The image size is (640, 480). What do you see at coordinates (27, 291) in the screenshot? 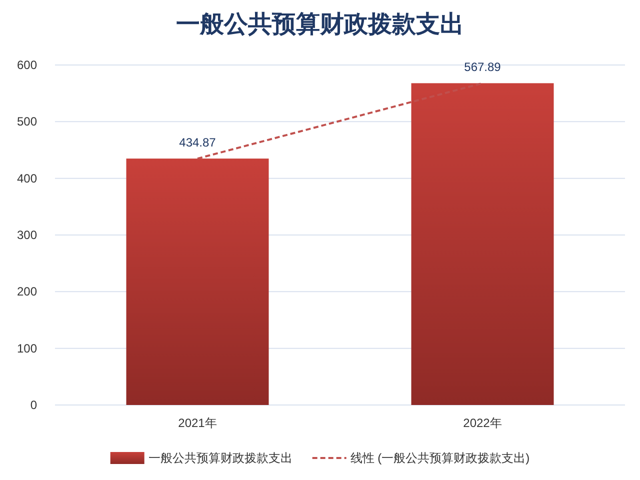
I see `y-tick-label: 200` at bounding box center [27, 291].